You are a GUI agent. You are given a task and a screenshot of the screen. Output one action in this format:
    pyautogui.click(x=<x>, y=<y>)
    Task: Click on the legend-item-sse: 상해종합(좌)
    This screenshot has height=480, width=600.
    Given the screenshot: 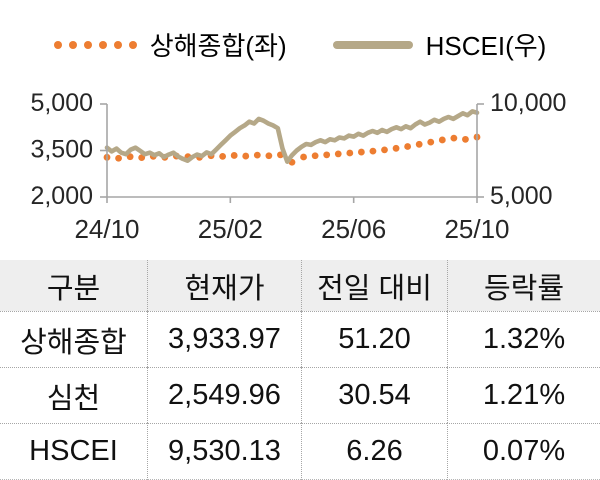 What is the action you would take?
    pyautogui.click(x=170, y=44)
    